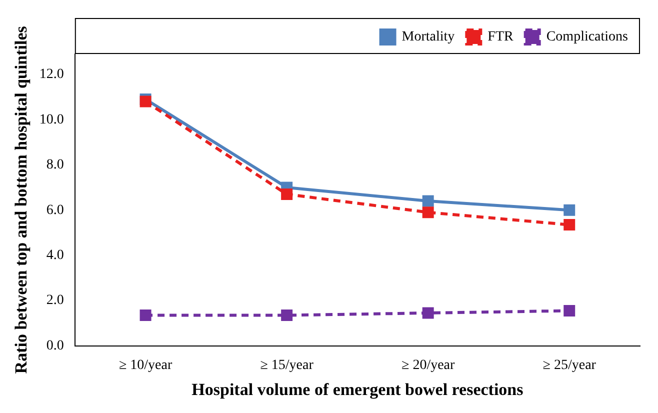 The image size is (658, 413). Describe the element at coordinates (21, 200) in the screenshot. I see `y-axis-title: Ratio between top and bottom hospital quintiles` at that location.